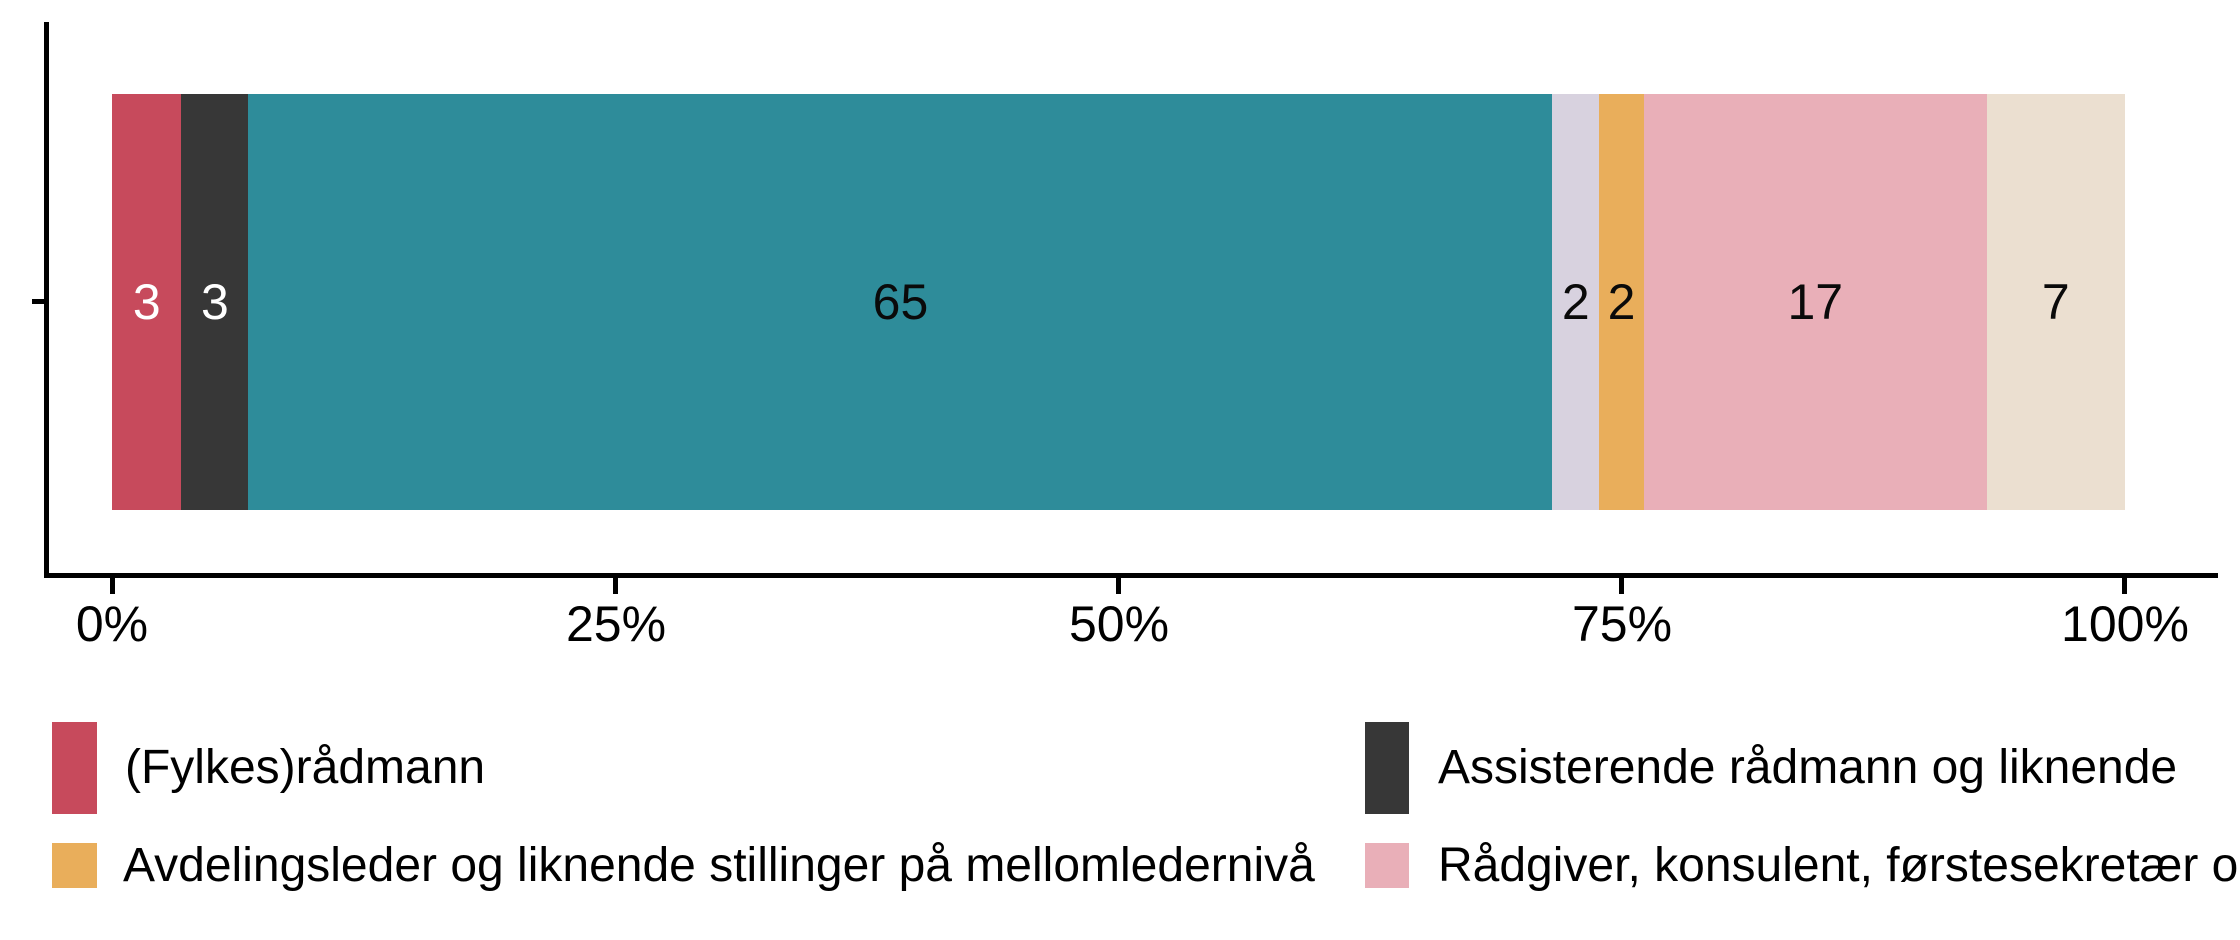 The image size is (2240, 940). What do you see at coordinates (1838, 866) in the screenshot?
I see `legend-label: Rådgiver, konsulent, førstesekretær o` at bounding box center [1838, 866].